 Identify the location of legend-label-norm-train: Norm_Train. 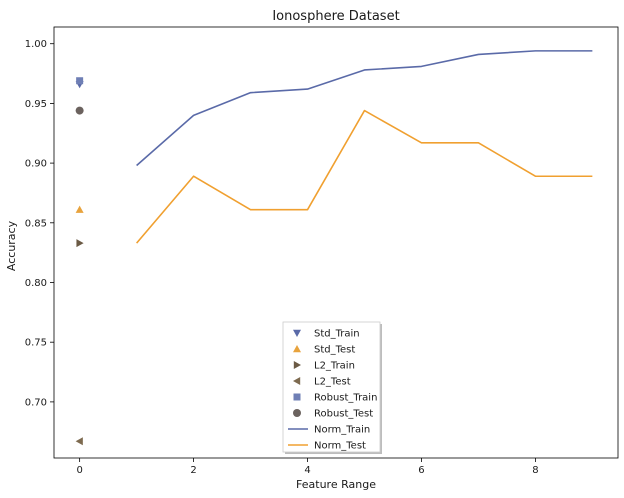
(342, 430).